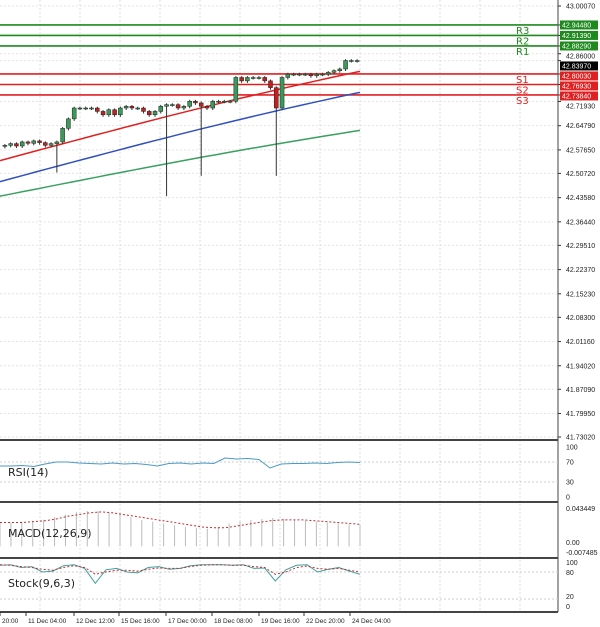  I want to click on price-axis-label: 43.00070, so click(580, 7).